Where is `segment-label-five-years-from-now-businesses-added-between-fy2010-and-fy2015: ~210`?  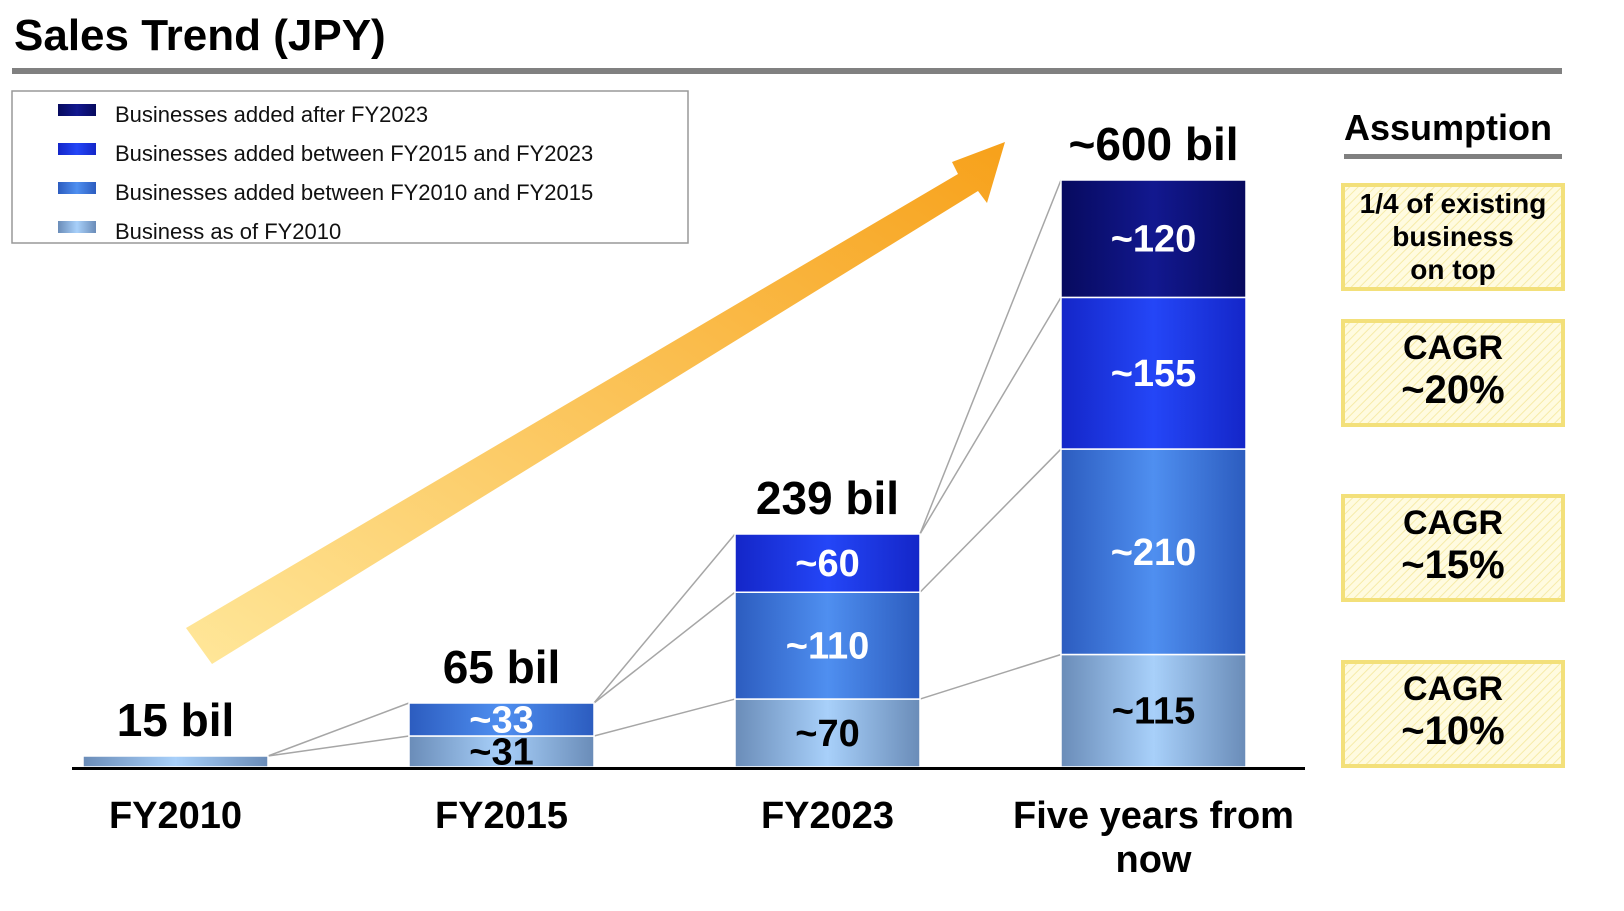
segment-label-five-years-from-now-businesses-added-between-fy2010-and-fy2015: ~210 is located at coordinates (1154, 553).